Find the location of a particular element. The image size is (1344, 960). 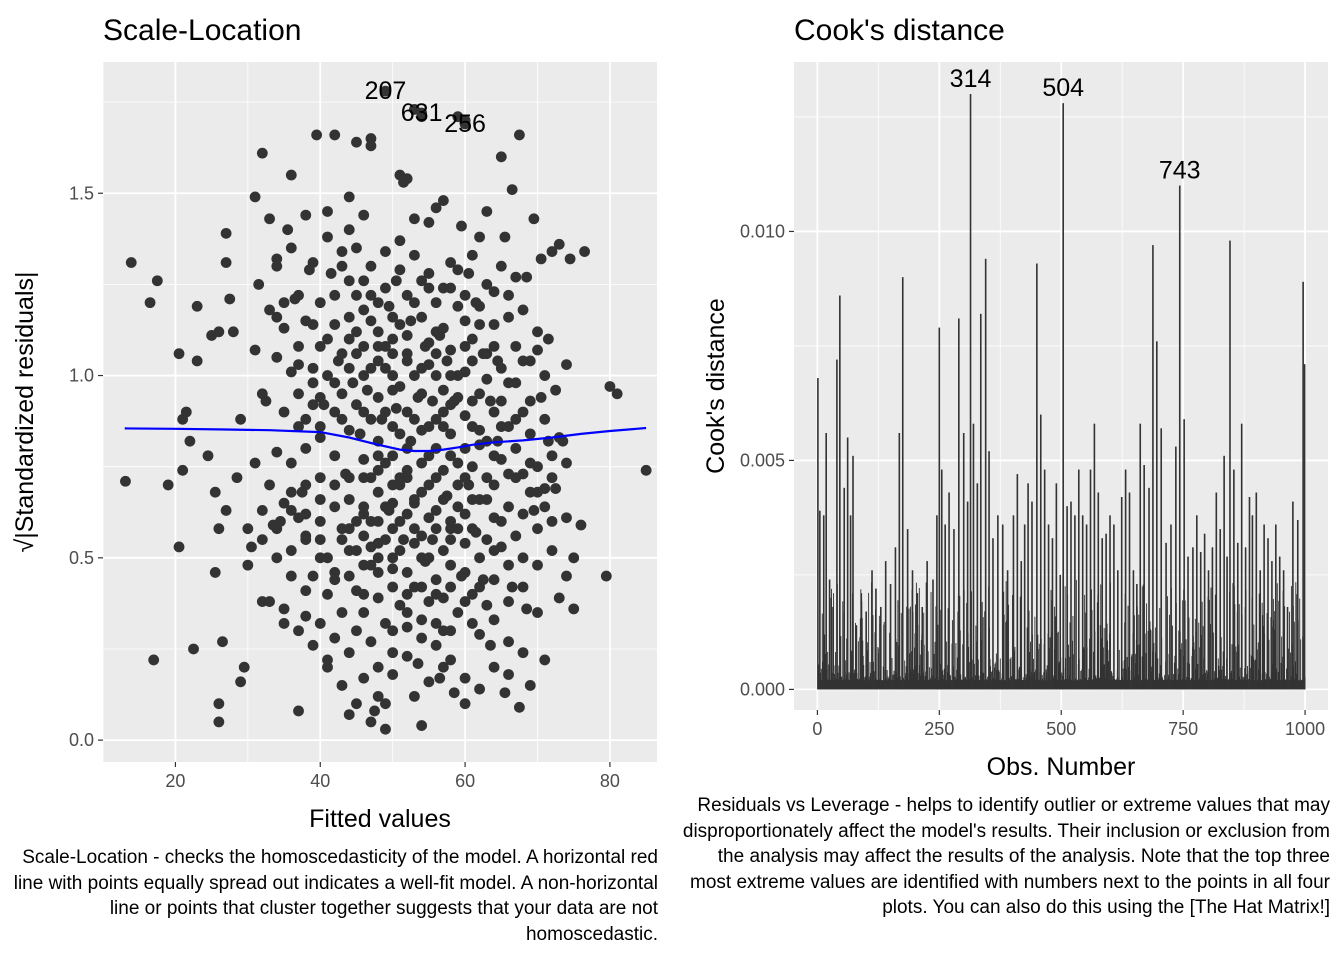

y-tick-label: 0.005 is located at coordinates (762, 460).